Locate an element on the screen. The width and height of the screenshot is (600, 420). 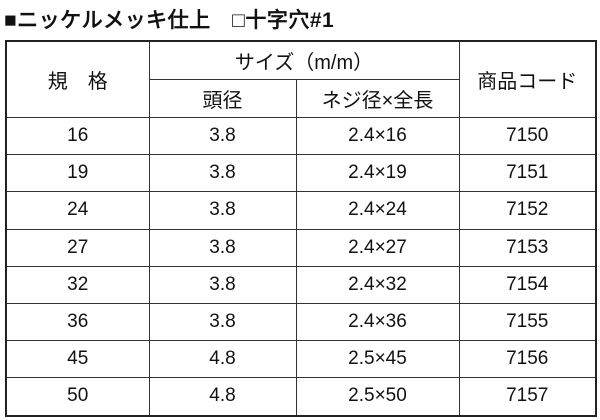
table-cell: 7157 is located at coordinates (527, 396).